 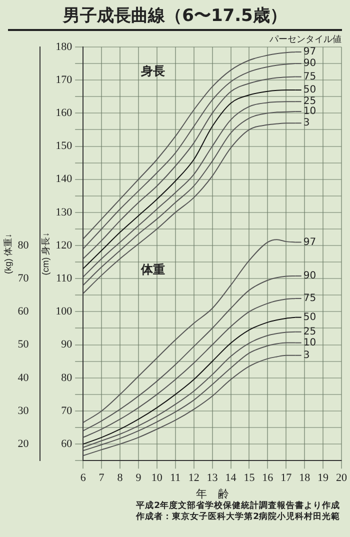 I want to click on x-tick-label: 19, so click(x=324, y=478).